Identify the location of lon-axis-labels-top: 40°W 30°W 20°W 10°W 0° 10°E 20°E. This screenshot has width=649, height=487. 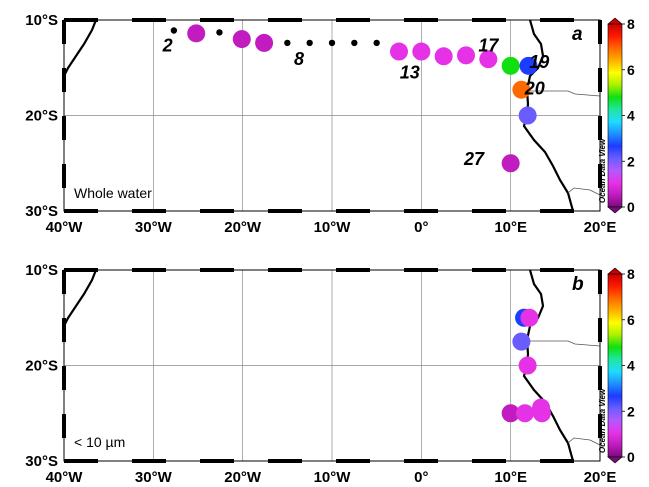
(331, 227).